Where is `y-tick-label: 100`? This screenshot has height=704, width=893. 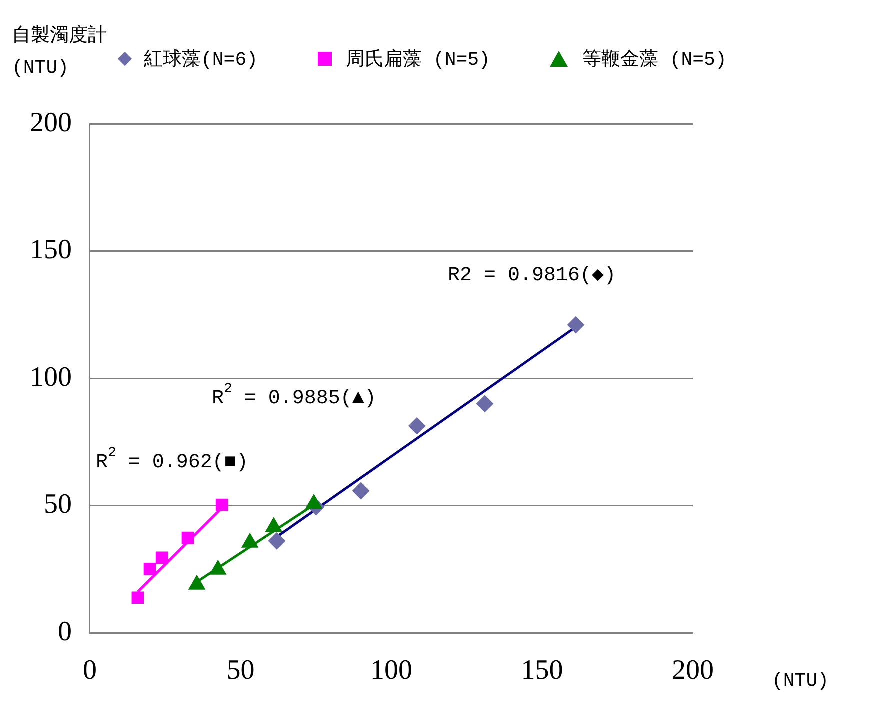
y-tick-label: 100 is located at coordinates (51, 377).